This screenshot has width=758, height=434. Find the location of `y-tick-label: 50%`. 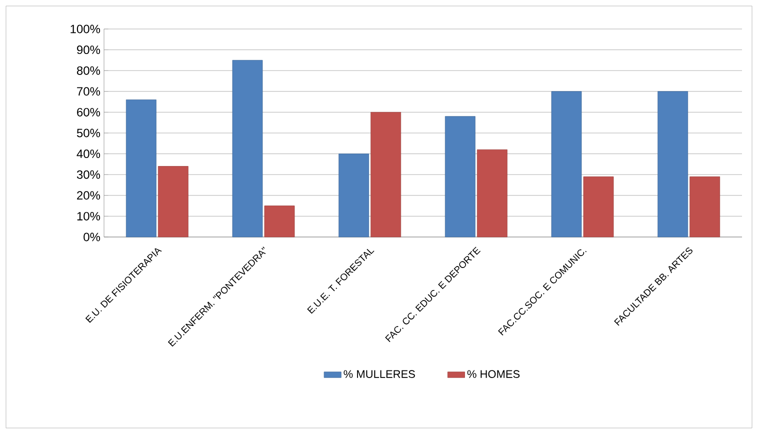

y-tick-label: 50% is located at coordinates (88, 133).